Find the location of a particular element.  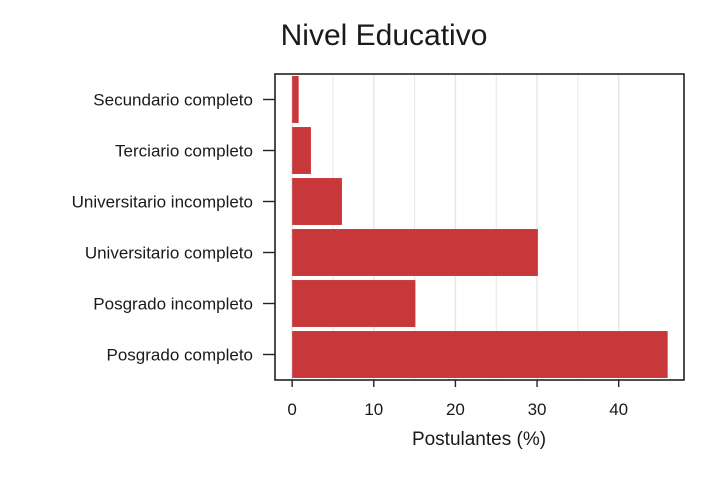

x-axis: 0 10 20 30 40 is located at coordinates (457, 399).